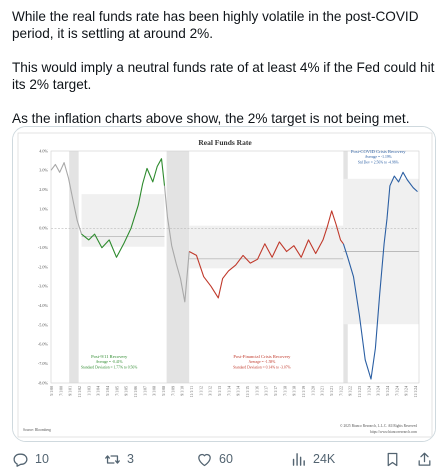  Describe the element at coordinates (43, 344) in the screenshot. I see `y-tick-label: -6.0%` at that location.